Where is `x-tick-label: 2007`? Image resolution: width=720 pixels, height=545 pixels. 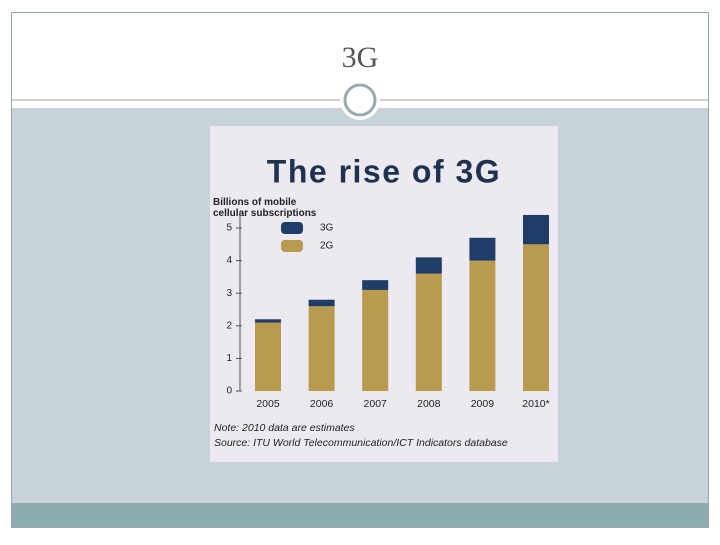
x-tick-label: 2007 is located at coordinates (376, 404).